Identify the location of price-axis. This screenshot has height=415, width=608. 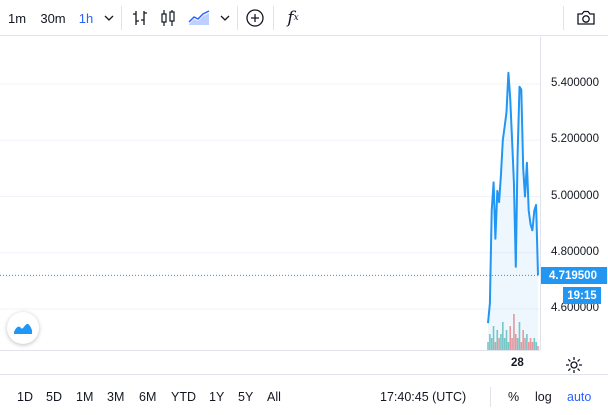
(574, 193).